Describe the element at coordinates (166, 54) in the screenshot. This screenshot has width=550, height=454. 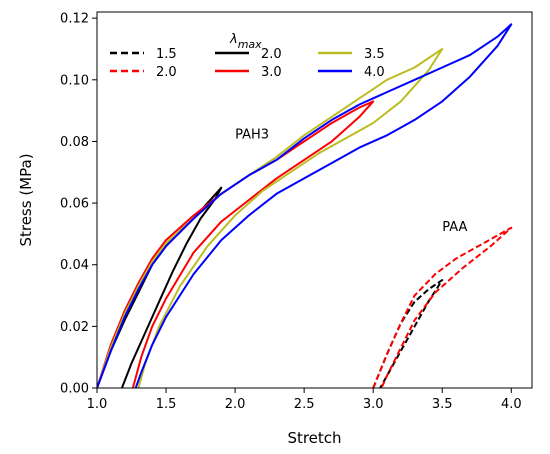
I see `legend-label: 1.5` at that location.